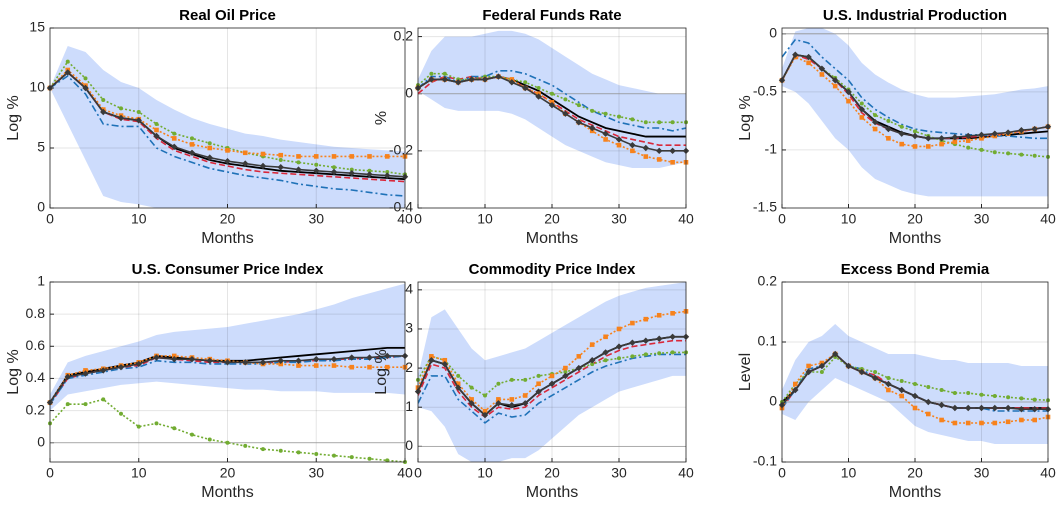  I want to click on confidence-band, so click(227, 347).